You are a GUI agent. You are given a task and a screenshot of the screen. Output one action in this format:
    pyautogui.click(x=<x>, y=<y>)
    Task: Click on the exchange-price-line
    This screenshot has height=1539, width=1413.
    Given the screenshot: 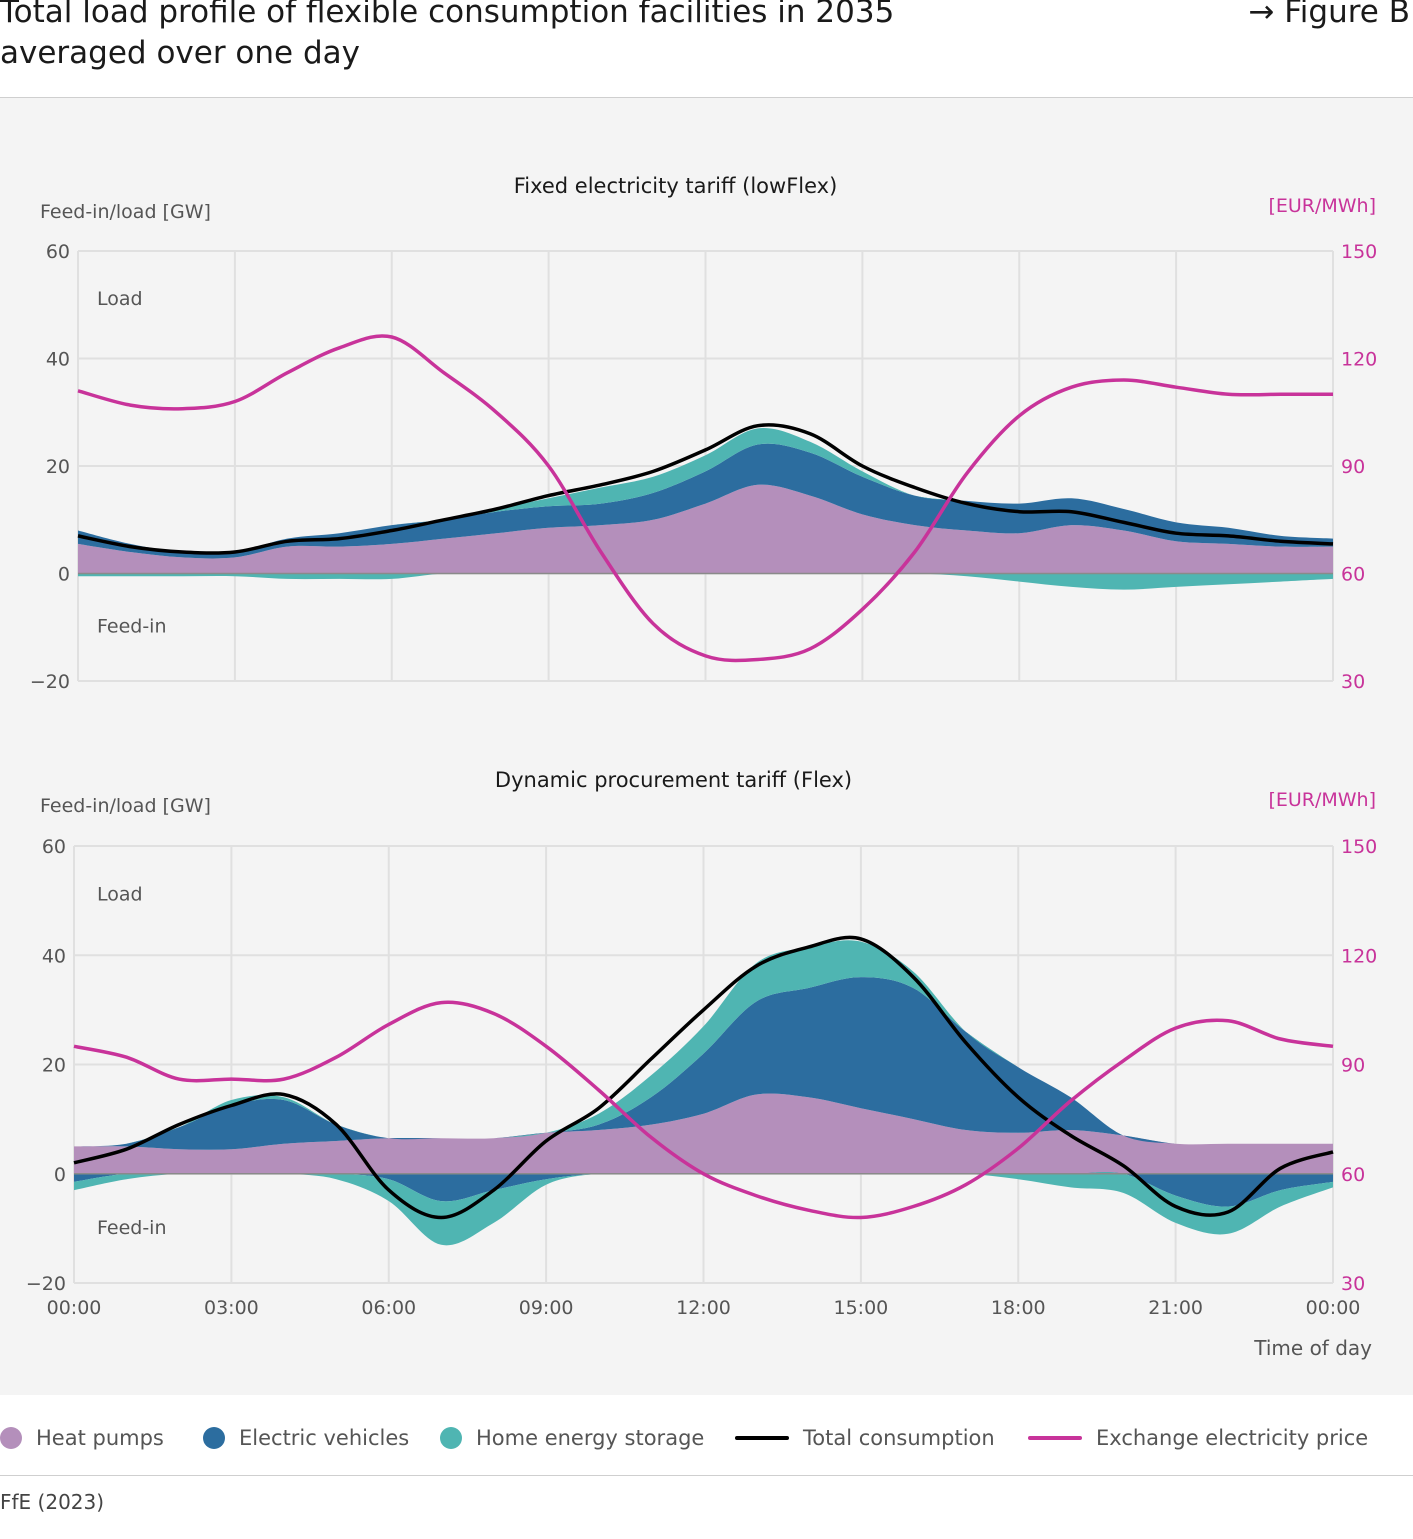 What is the action you would take?
    pyautogui.click(x=703, y=1110)
    